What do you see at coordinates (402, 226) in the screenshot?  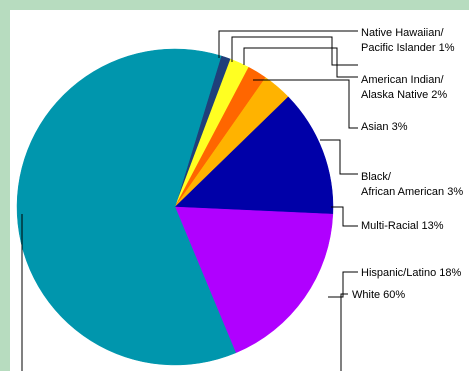 I see `slice-label-5: Multi-Racial 13%` at bounding box center [402, 226].